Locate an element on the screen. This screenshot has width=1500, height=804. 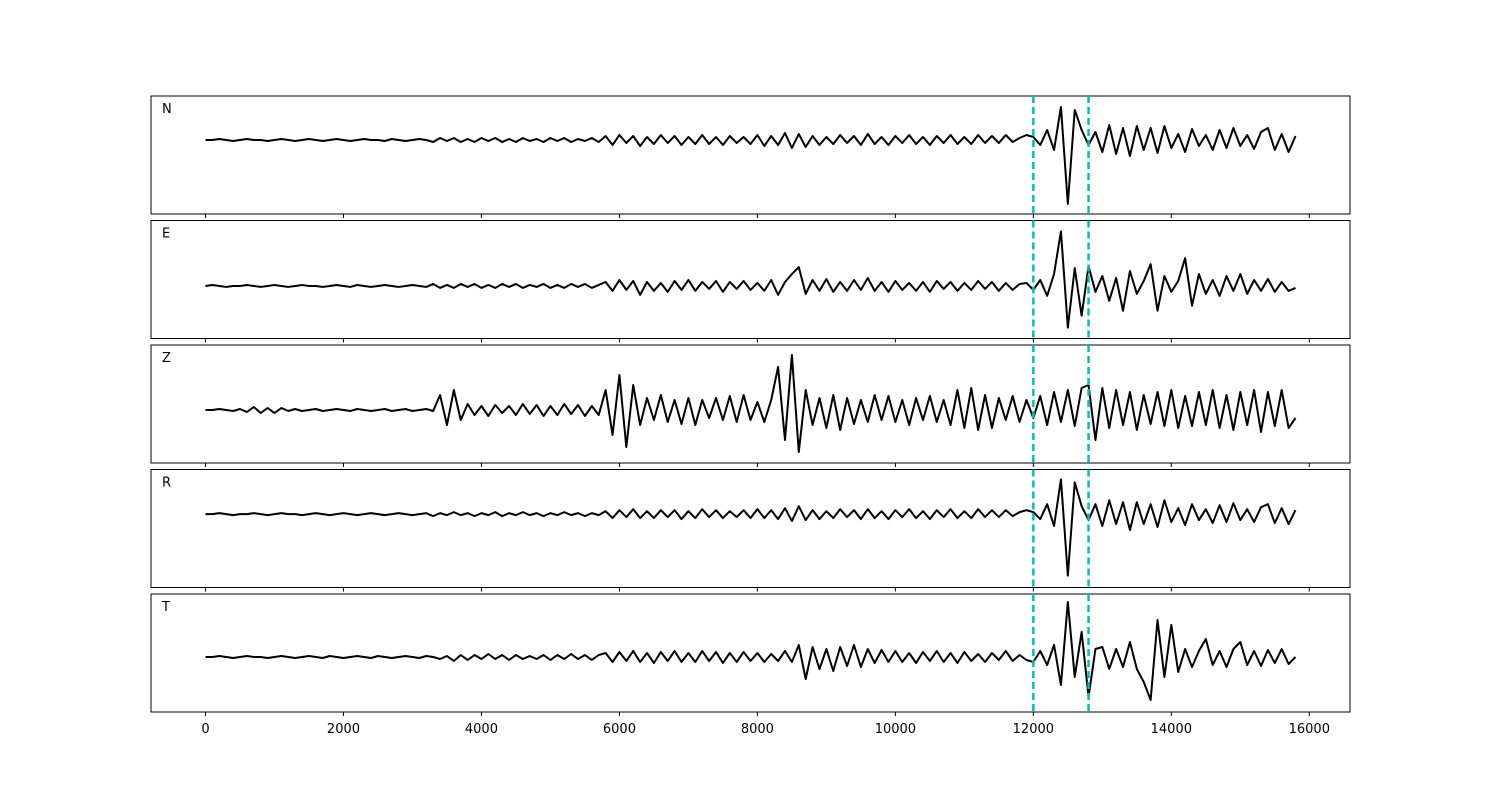
panel-label: E is located at coordinates (166, 234).